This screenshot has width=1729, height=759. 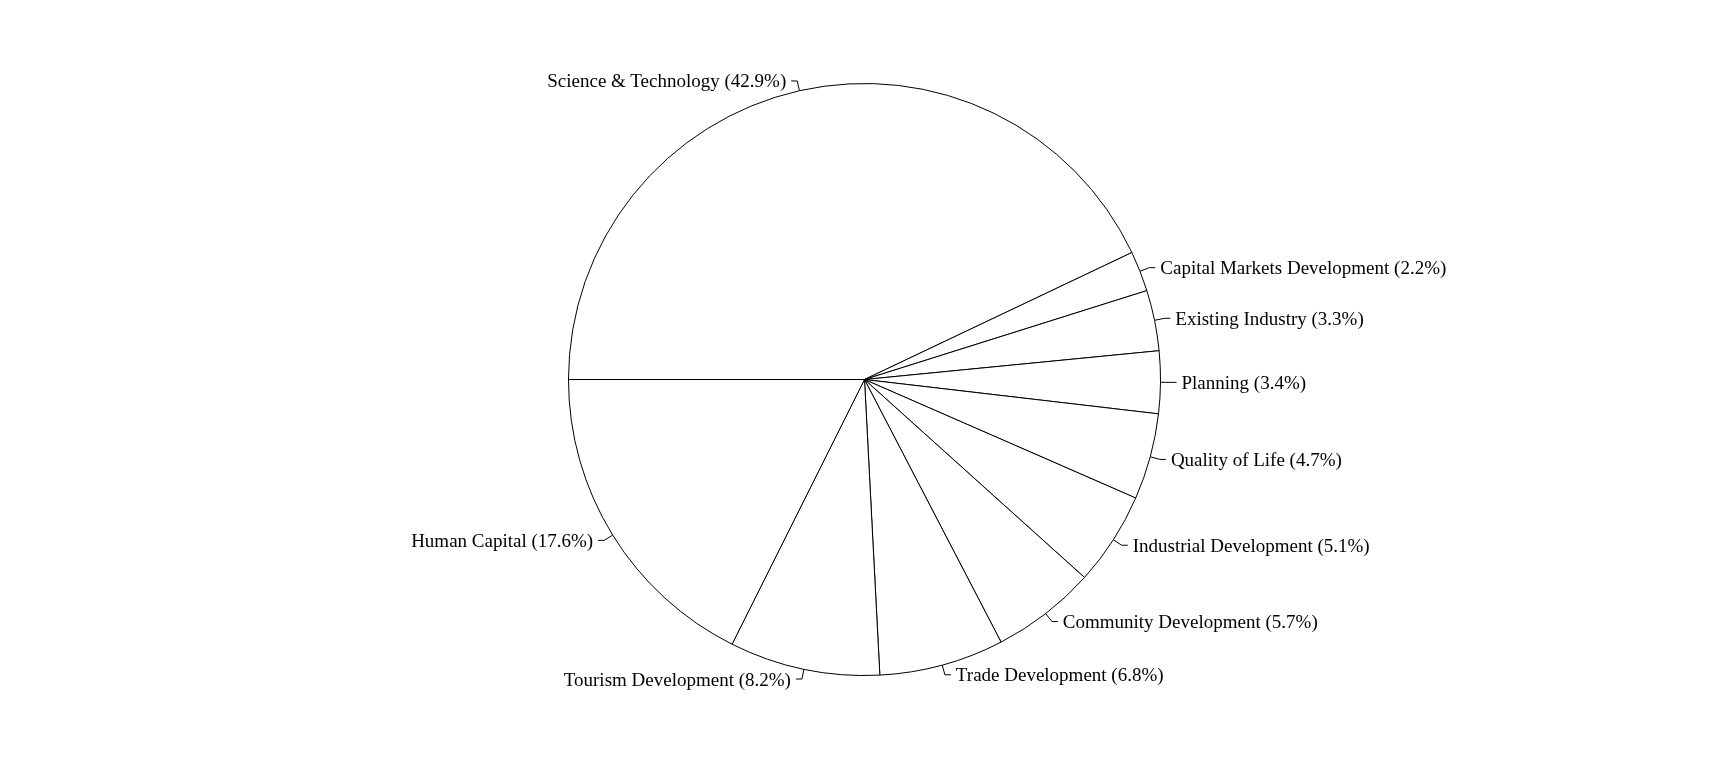 I want to click on slice-label: Existing Industry (3.3%), so click(x=1269, y=318).